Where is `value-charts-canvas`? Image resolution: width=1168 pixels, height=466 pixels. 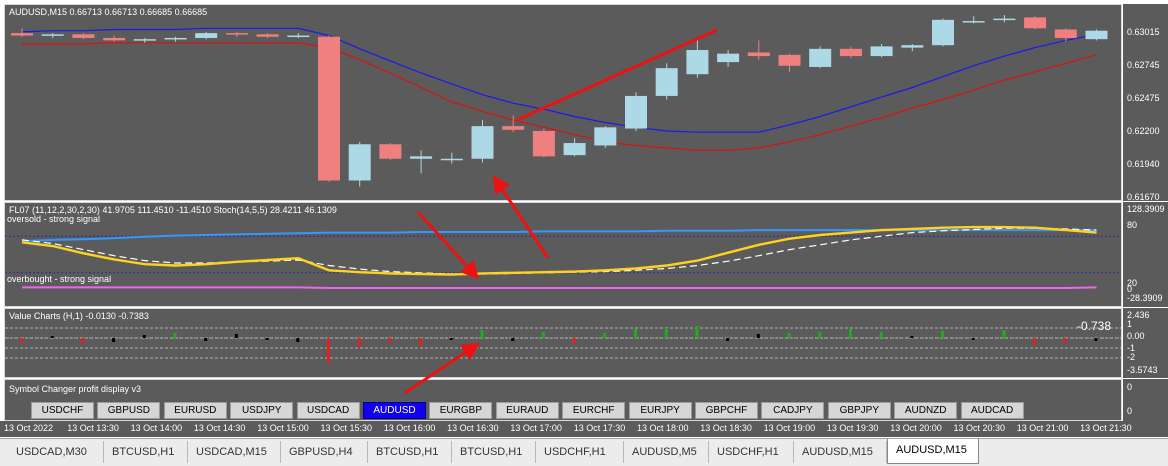 value-charts-canvas is located at coordinates (563, 343).